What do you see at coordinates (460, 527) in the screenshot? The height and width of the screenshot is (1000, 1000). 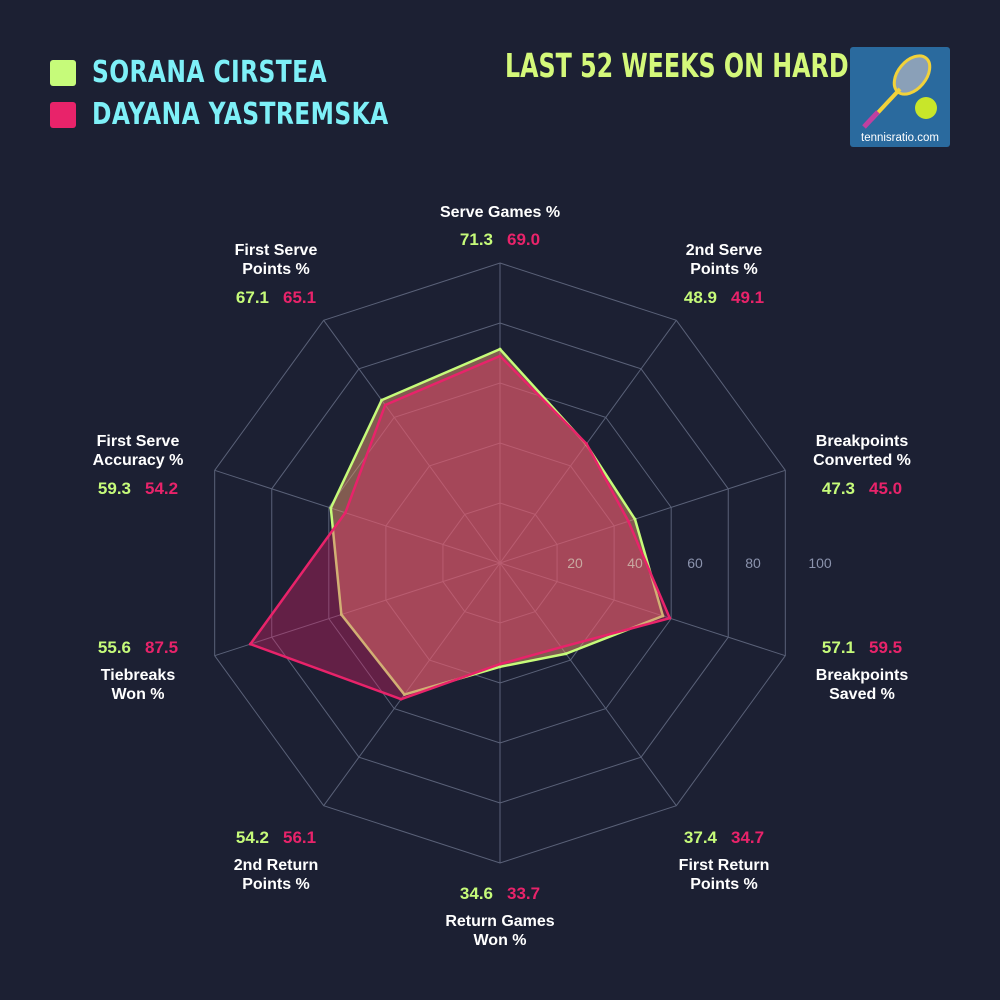 I see `series-polygon-yastremska` at bounding box center [460, 527].